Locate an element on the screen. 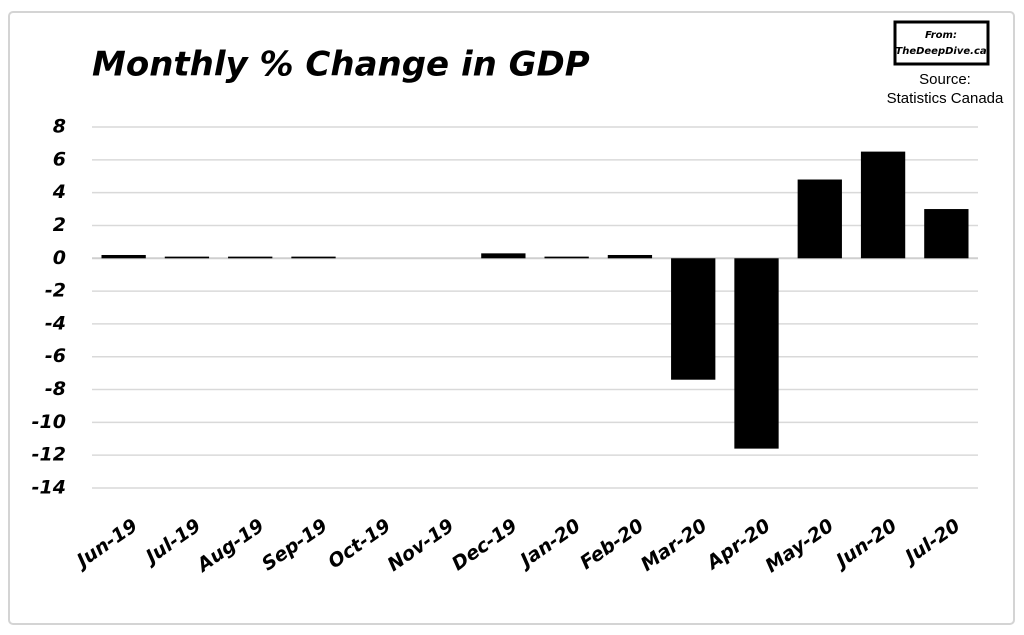 This screenshot has width=1024, height=635. y-tick-label: 4 is located at coordinates (59, 192).